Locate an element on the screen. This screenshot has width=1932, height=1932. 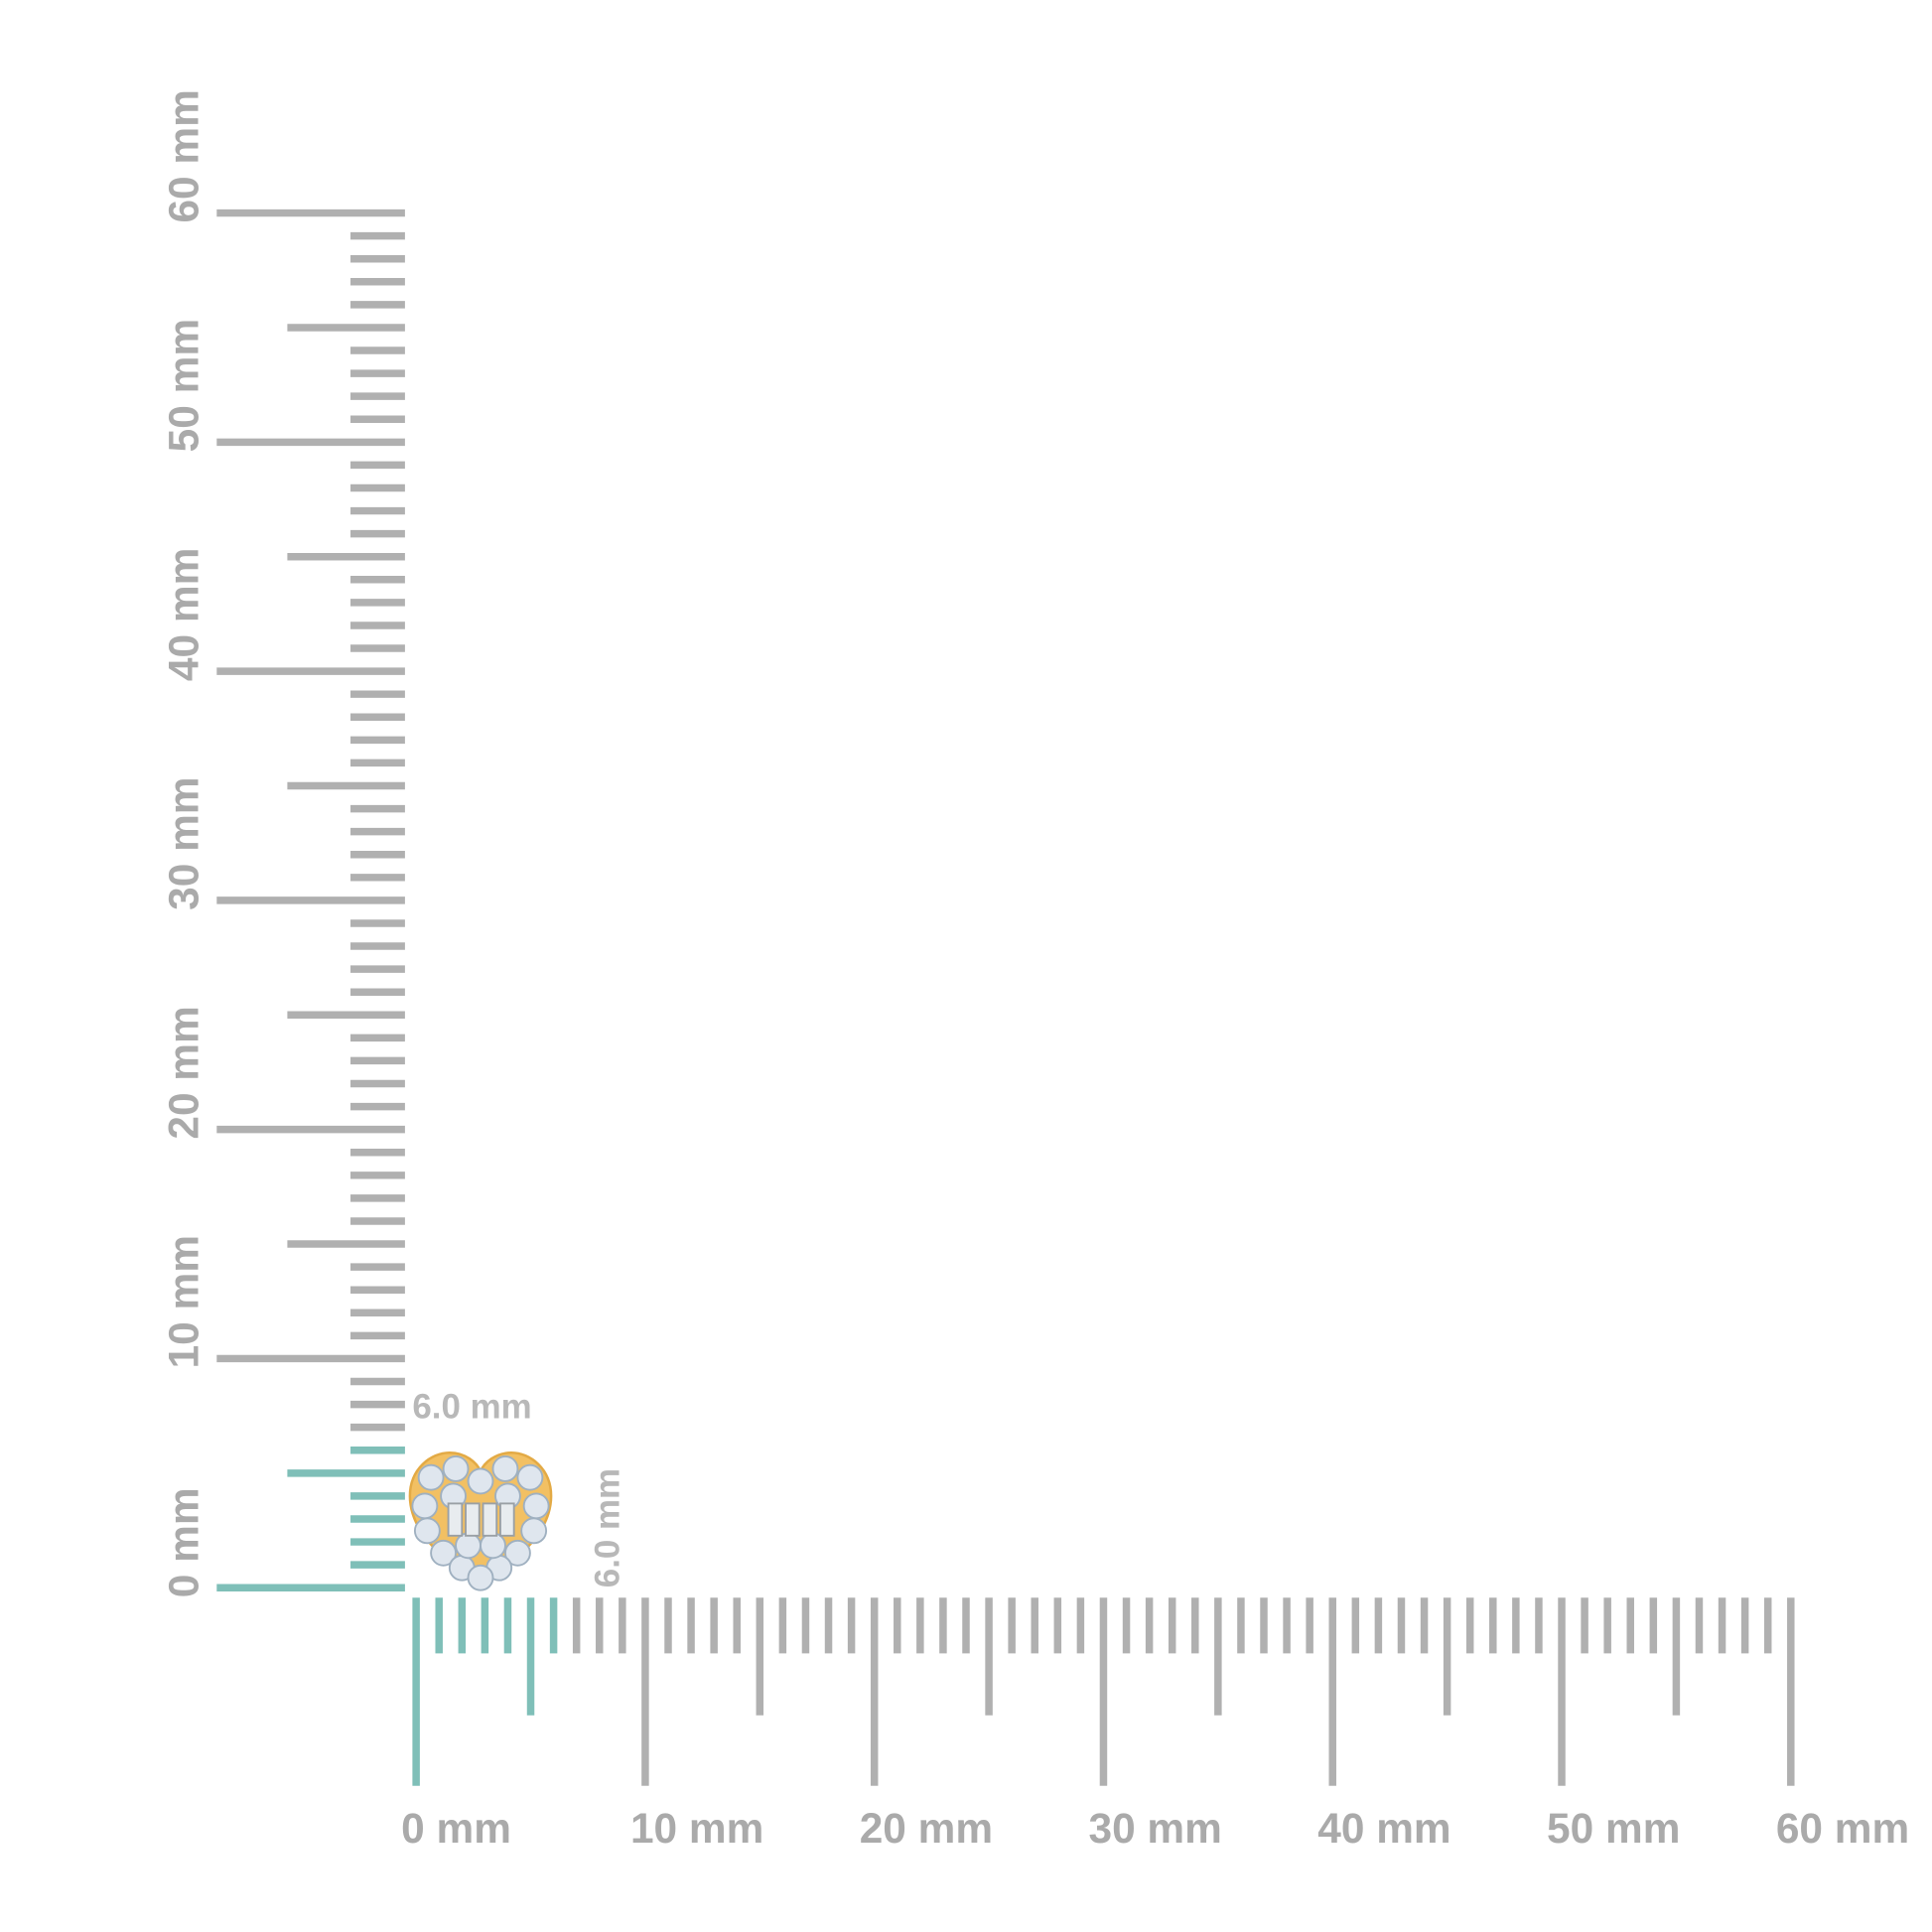
horizontal-ruler is located at coordinates (1103, 1692).